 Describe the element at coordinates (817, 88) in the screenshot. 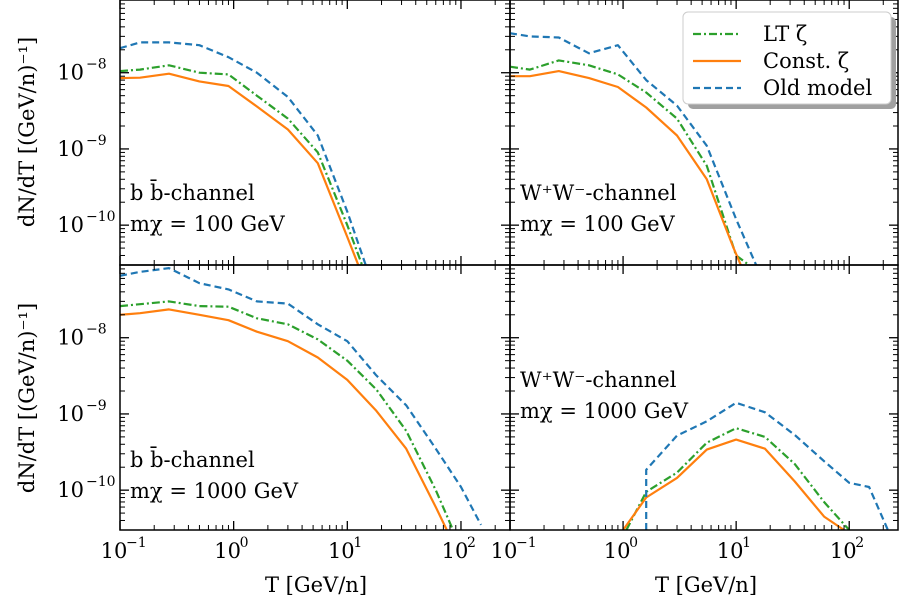

I see `legend-label: Old model` at that location.